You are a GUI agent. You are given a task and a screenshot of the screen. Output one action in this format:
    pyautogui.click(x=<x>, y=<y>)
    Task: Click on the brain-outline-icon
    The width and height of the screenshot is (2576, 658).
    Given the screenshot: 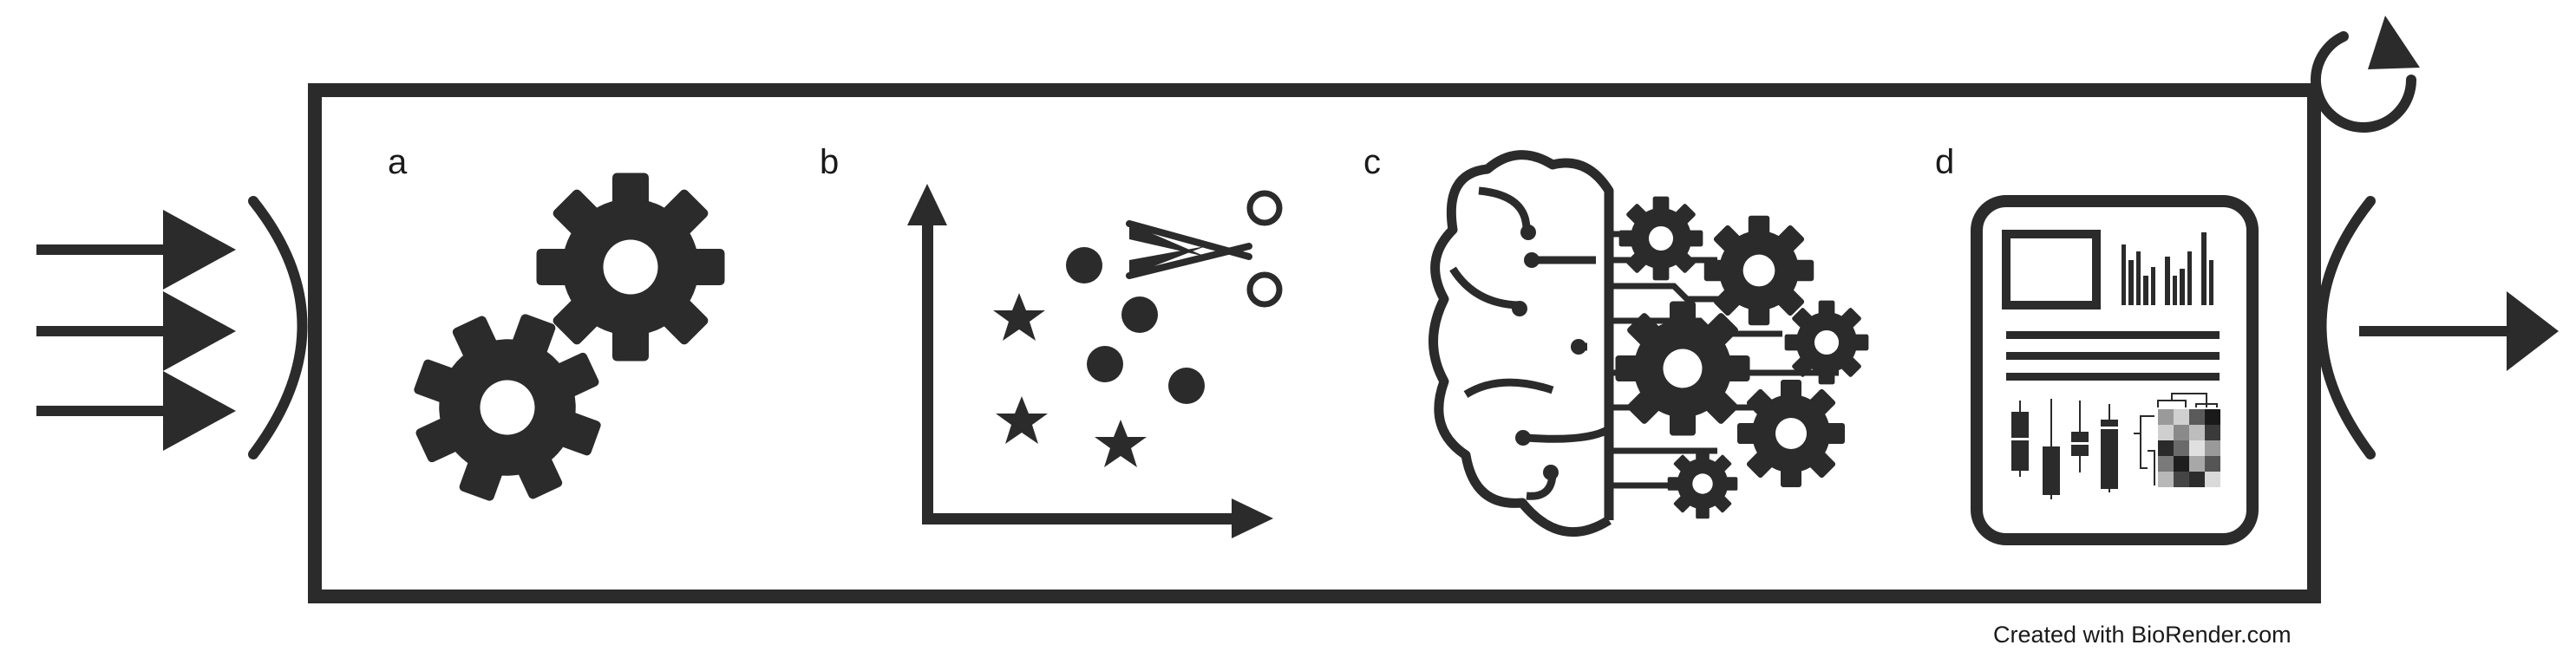 What is the action you would take?
    pyautogui.click(x=1521, y=343)
    